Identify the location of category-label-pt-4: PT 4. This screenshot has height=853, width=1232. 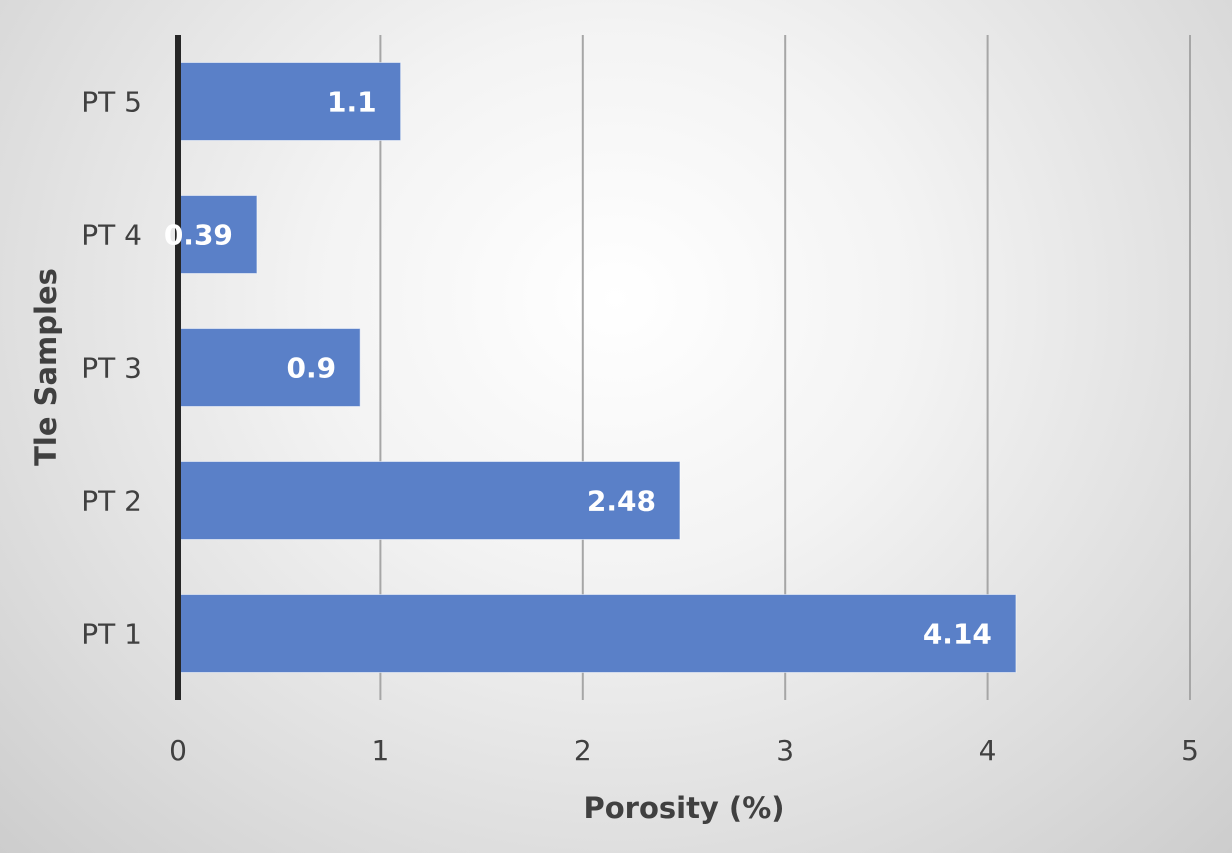
(111, 235).